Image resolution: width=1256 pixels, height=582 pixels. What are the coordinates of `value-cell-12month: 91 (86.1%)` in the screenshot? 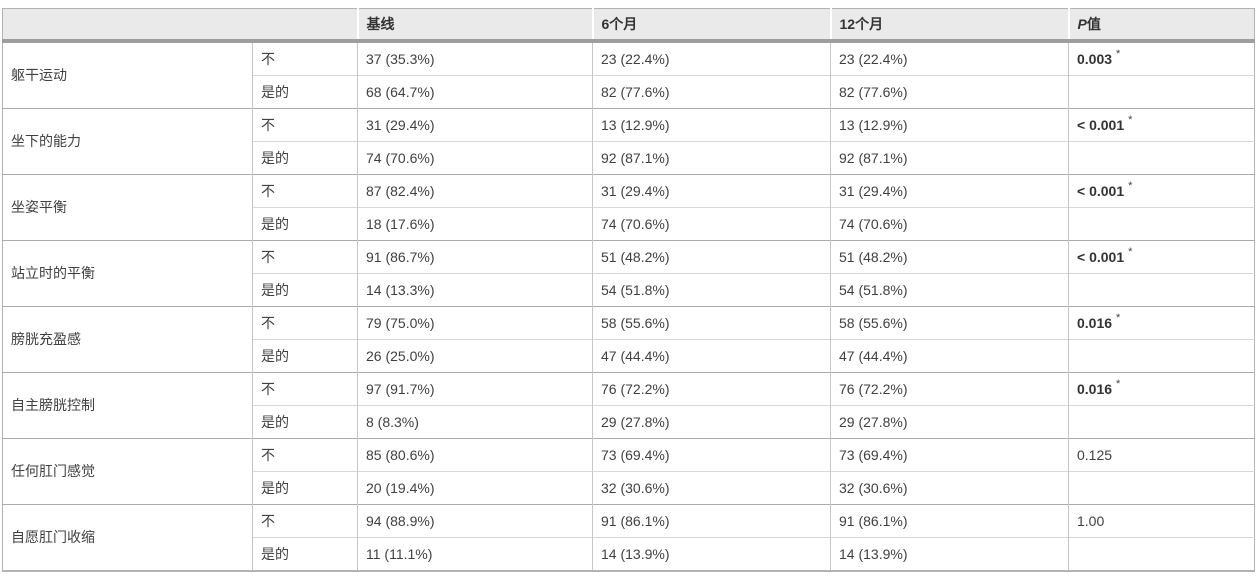 It's located at (949, 520).